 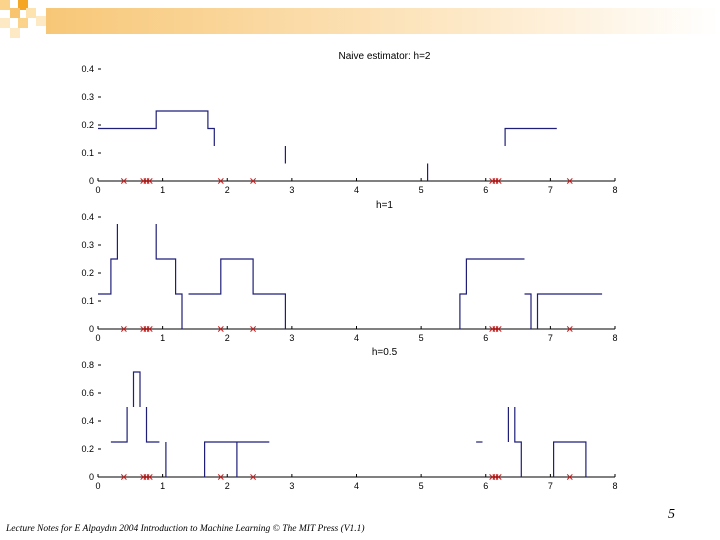 What do you see at coordinates (87, 365) in the screenshot?
I see `y-tick-label: 0.8` at bounding box center [87, 365].